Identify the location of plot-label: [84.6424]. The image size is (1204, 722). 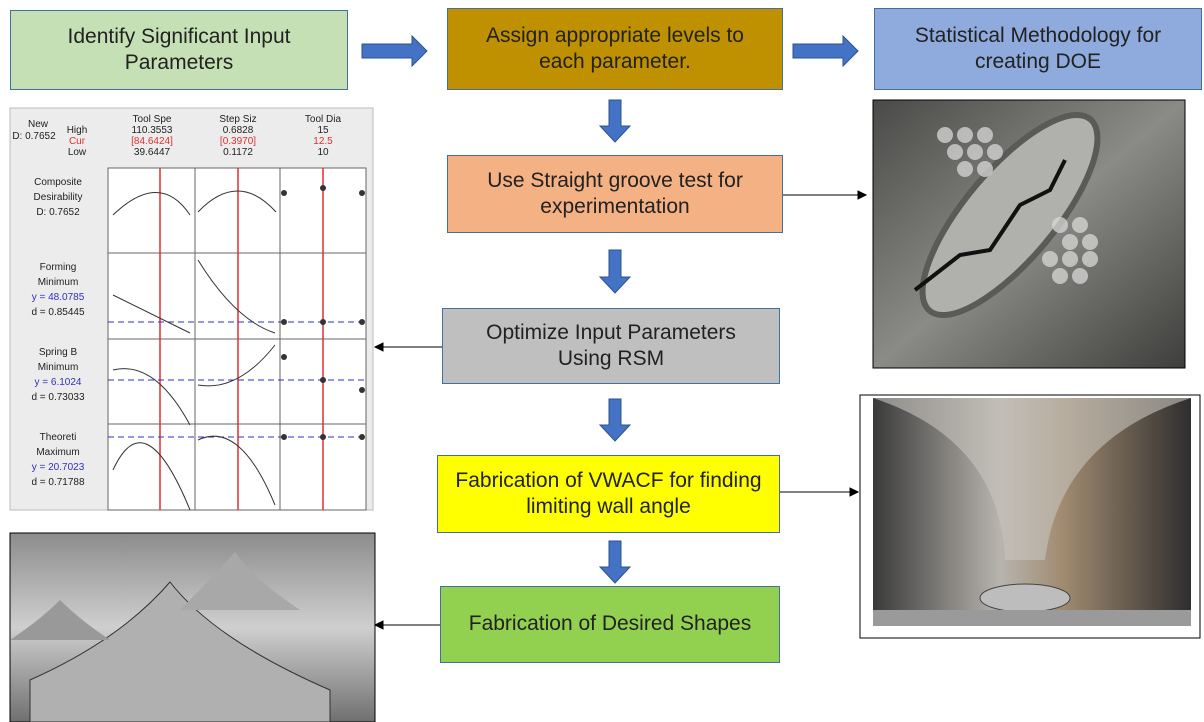
(152, 141).